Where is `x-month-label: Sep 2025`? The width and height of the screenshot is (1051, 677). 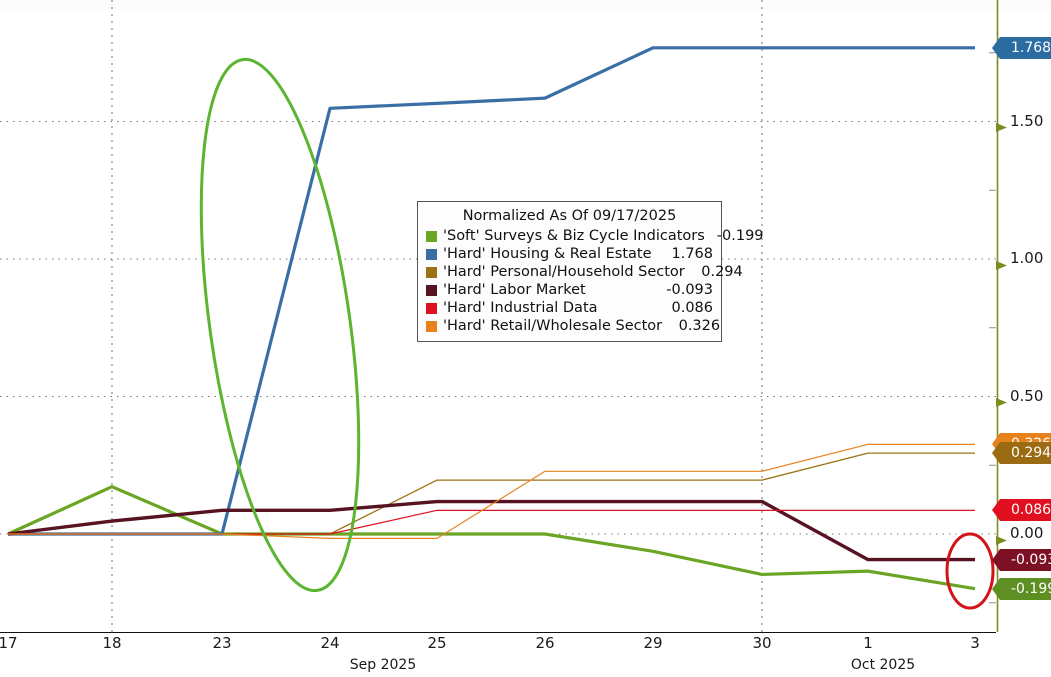 x-month-label: Sep 2025 is located at coordinates (383, 665).